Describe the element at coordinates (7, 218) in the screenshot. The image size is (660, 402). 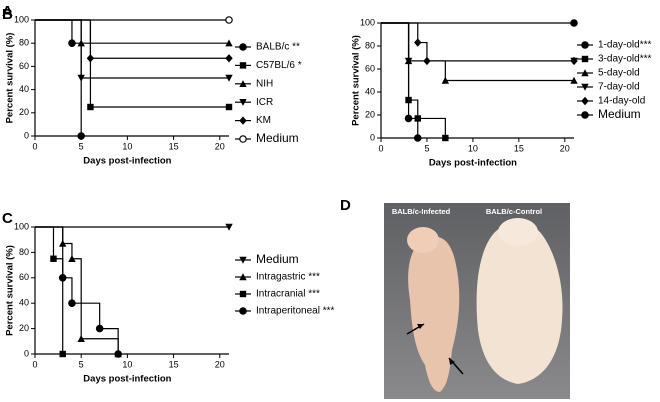
I see `panel-letter: C` at that location.